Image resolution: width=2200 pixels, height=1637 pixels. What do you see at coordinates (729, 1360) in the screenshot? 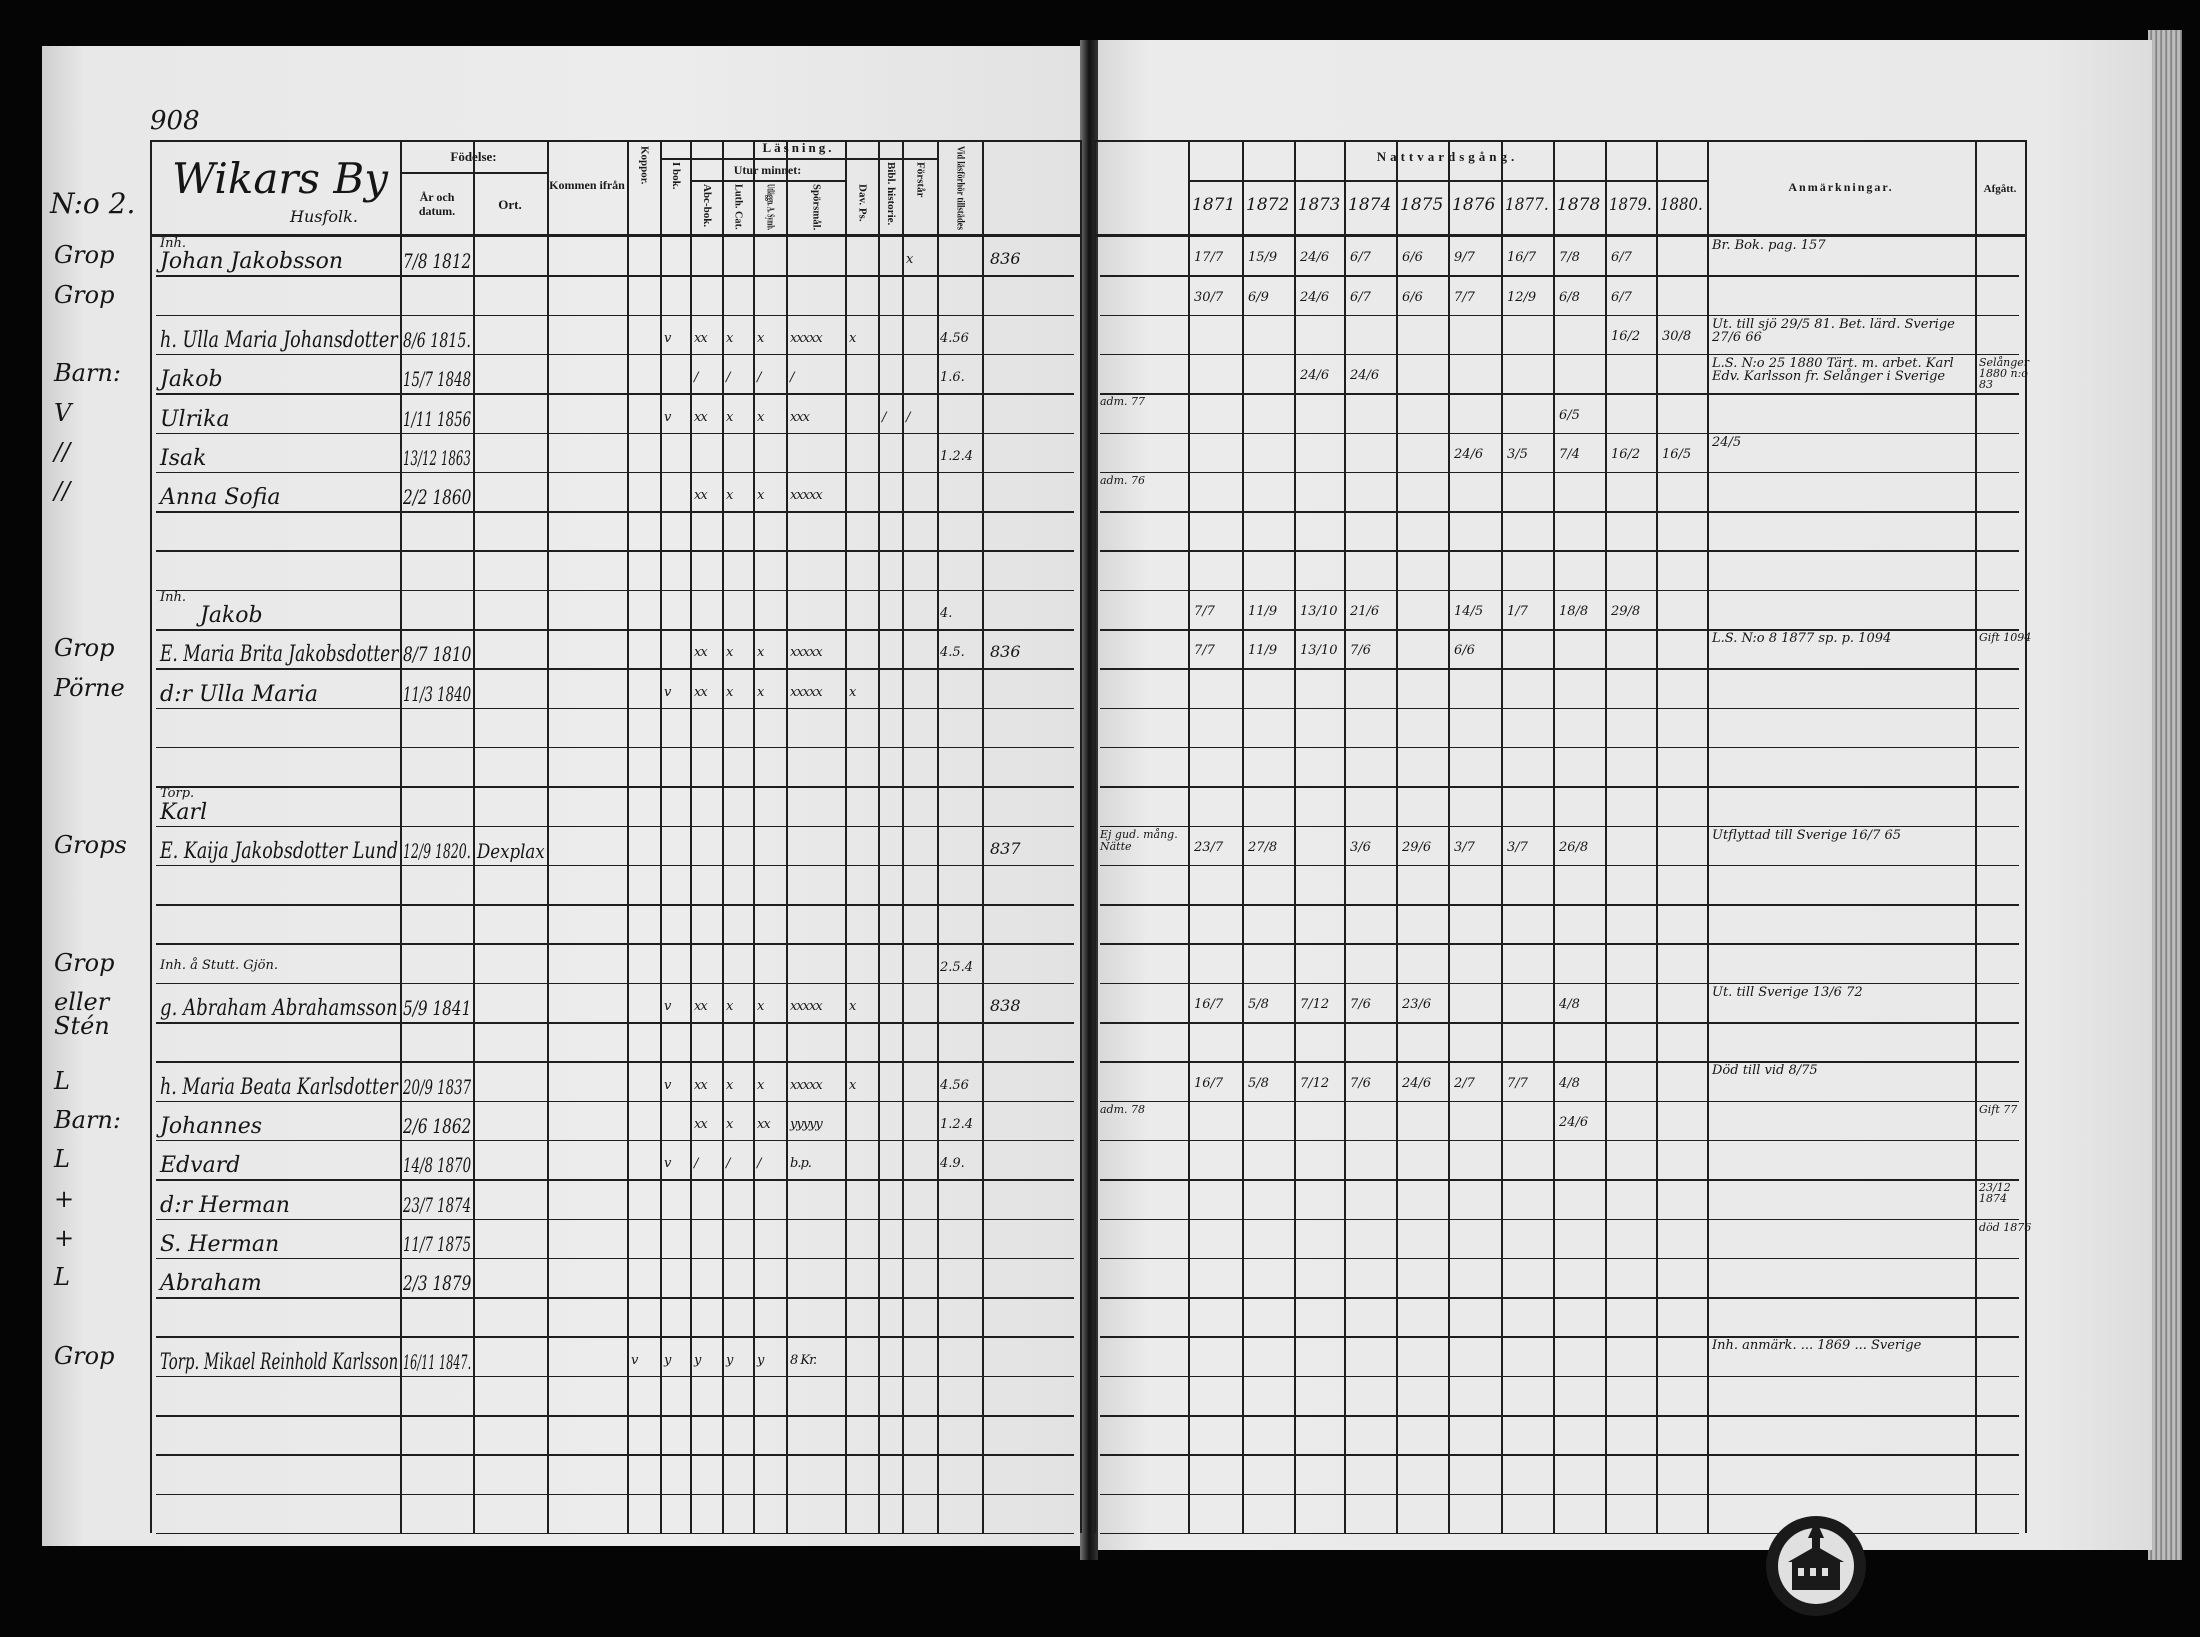
I see `reading-mark-luth: y` at bounding box center [729, 1360].